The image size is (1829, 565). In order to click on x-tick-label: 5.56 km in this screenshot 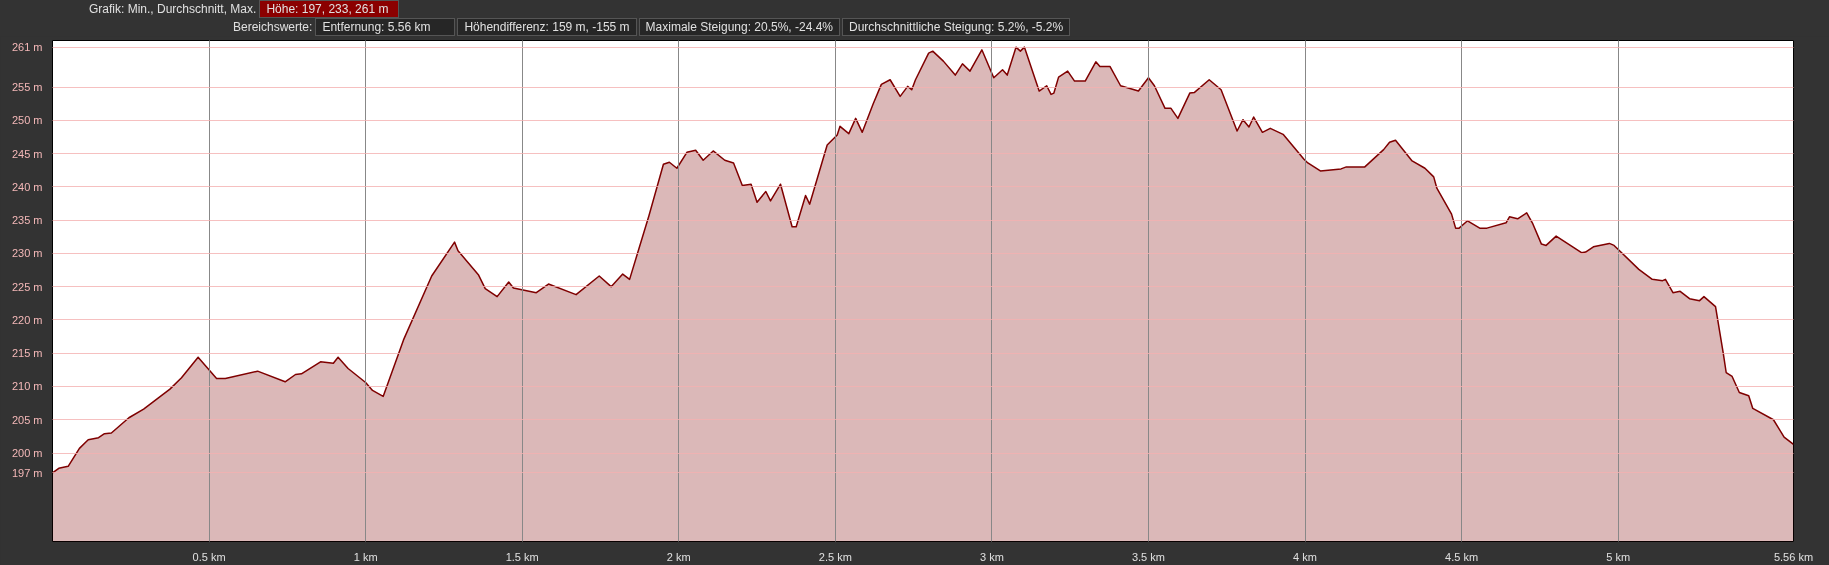, I will do `click(1793, 556)`.